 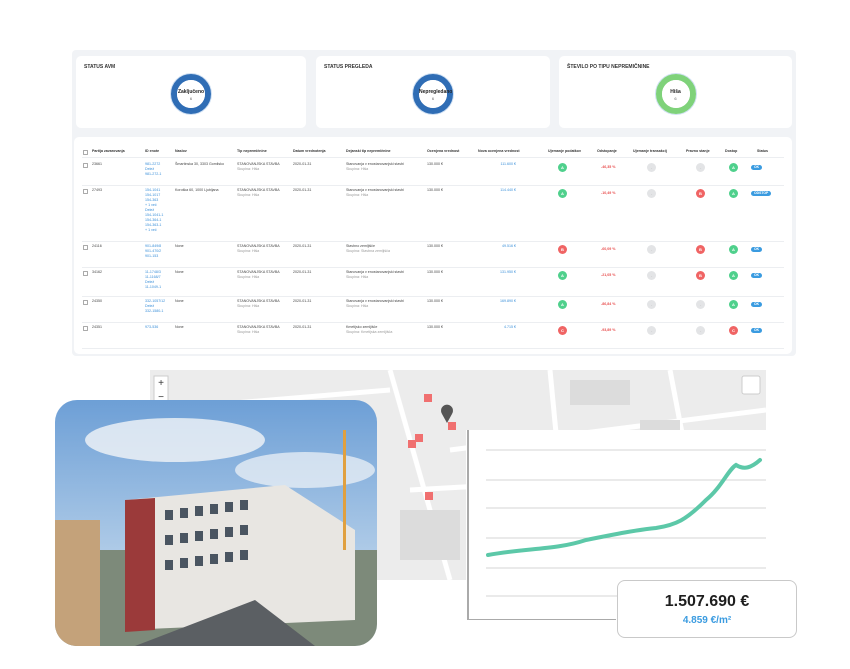 I want to click on column-header: Tip nepremičnine, so click(x=252, y=151).